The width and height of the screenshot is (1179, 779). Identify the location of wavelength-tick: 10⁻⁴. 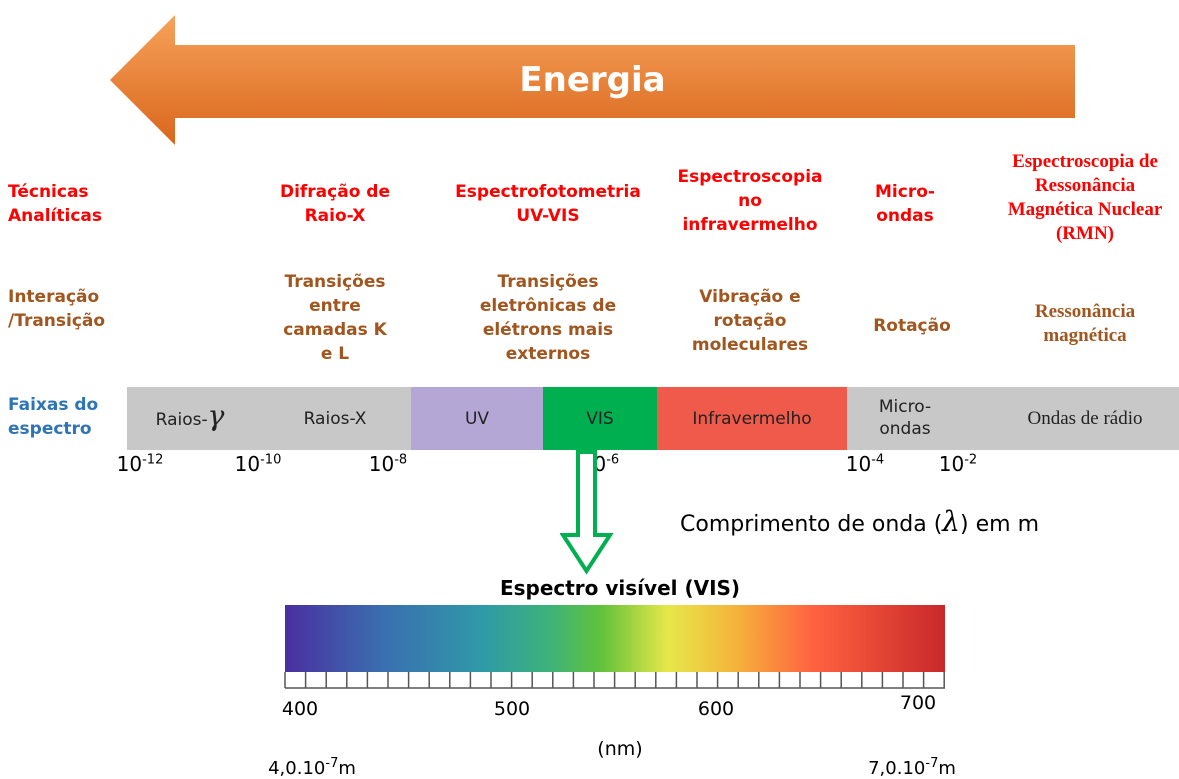
(865, 464).